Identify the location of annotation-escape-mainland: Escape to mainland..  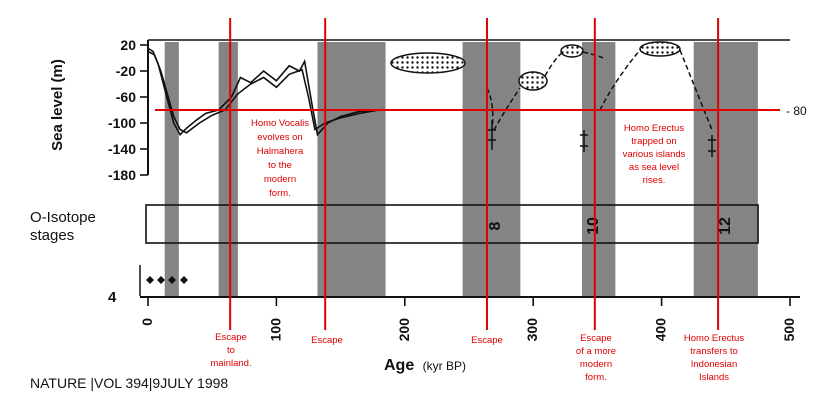
(230, 350).